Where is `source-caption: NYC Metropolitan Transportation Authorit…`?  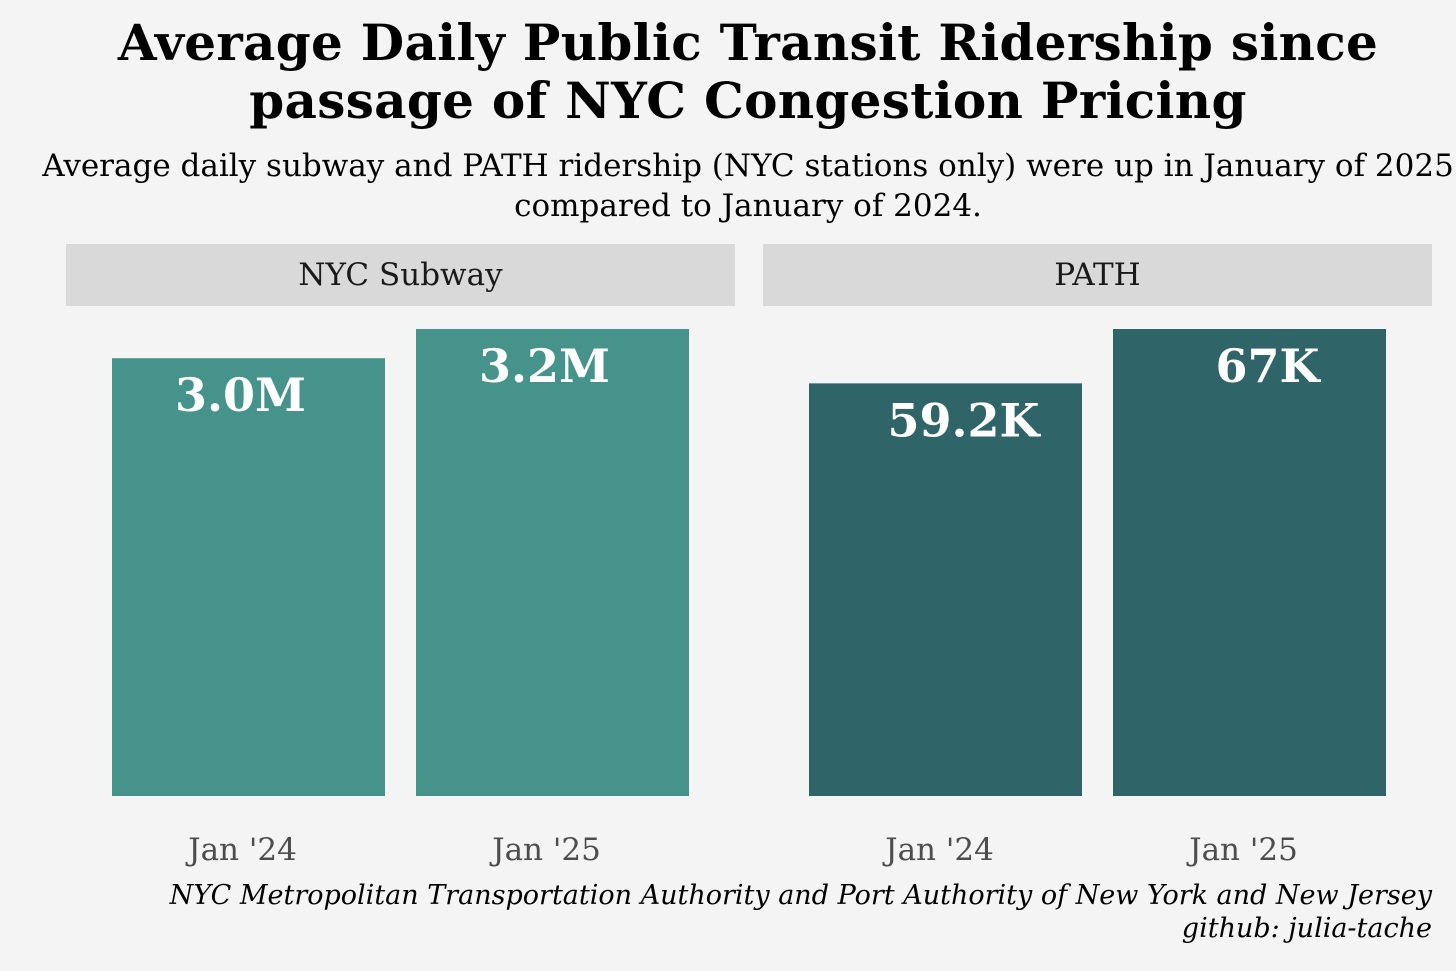 source-caption: NYC Metropolitan Transportation Authorit… is located at coordinates (800, 895).